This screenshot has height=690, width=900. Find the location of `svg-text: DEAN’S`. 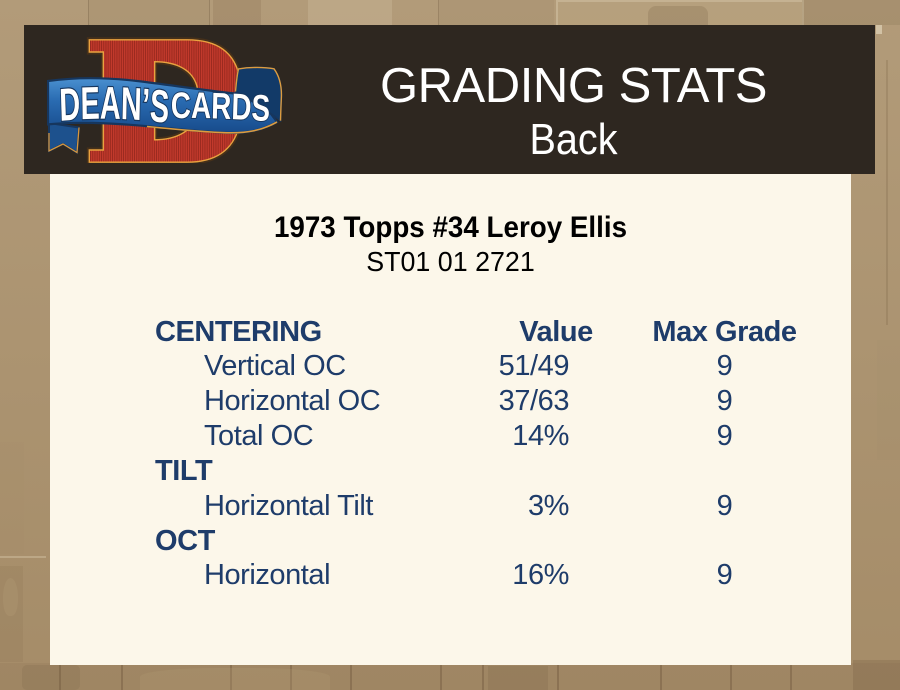

svg-text: DEAN’S is located at coordinates (115, 106).